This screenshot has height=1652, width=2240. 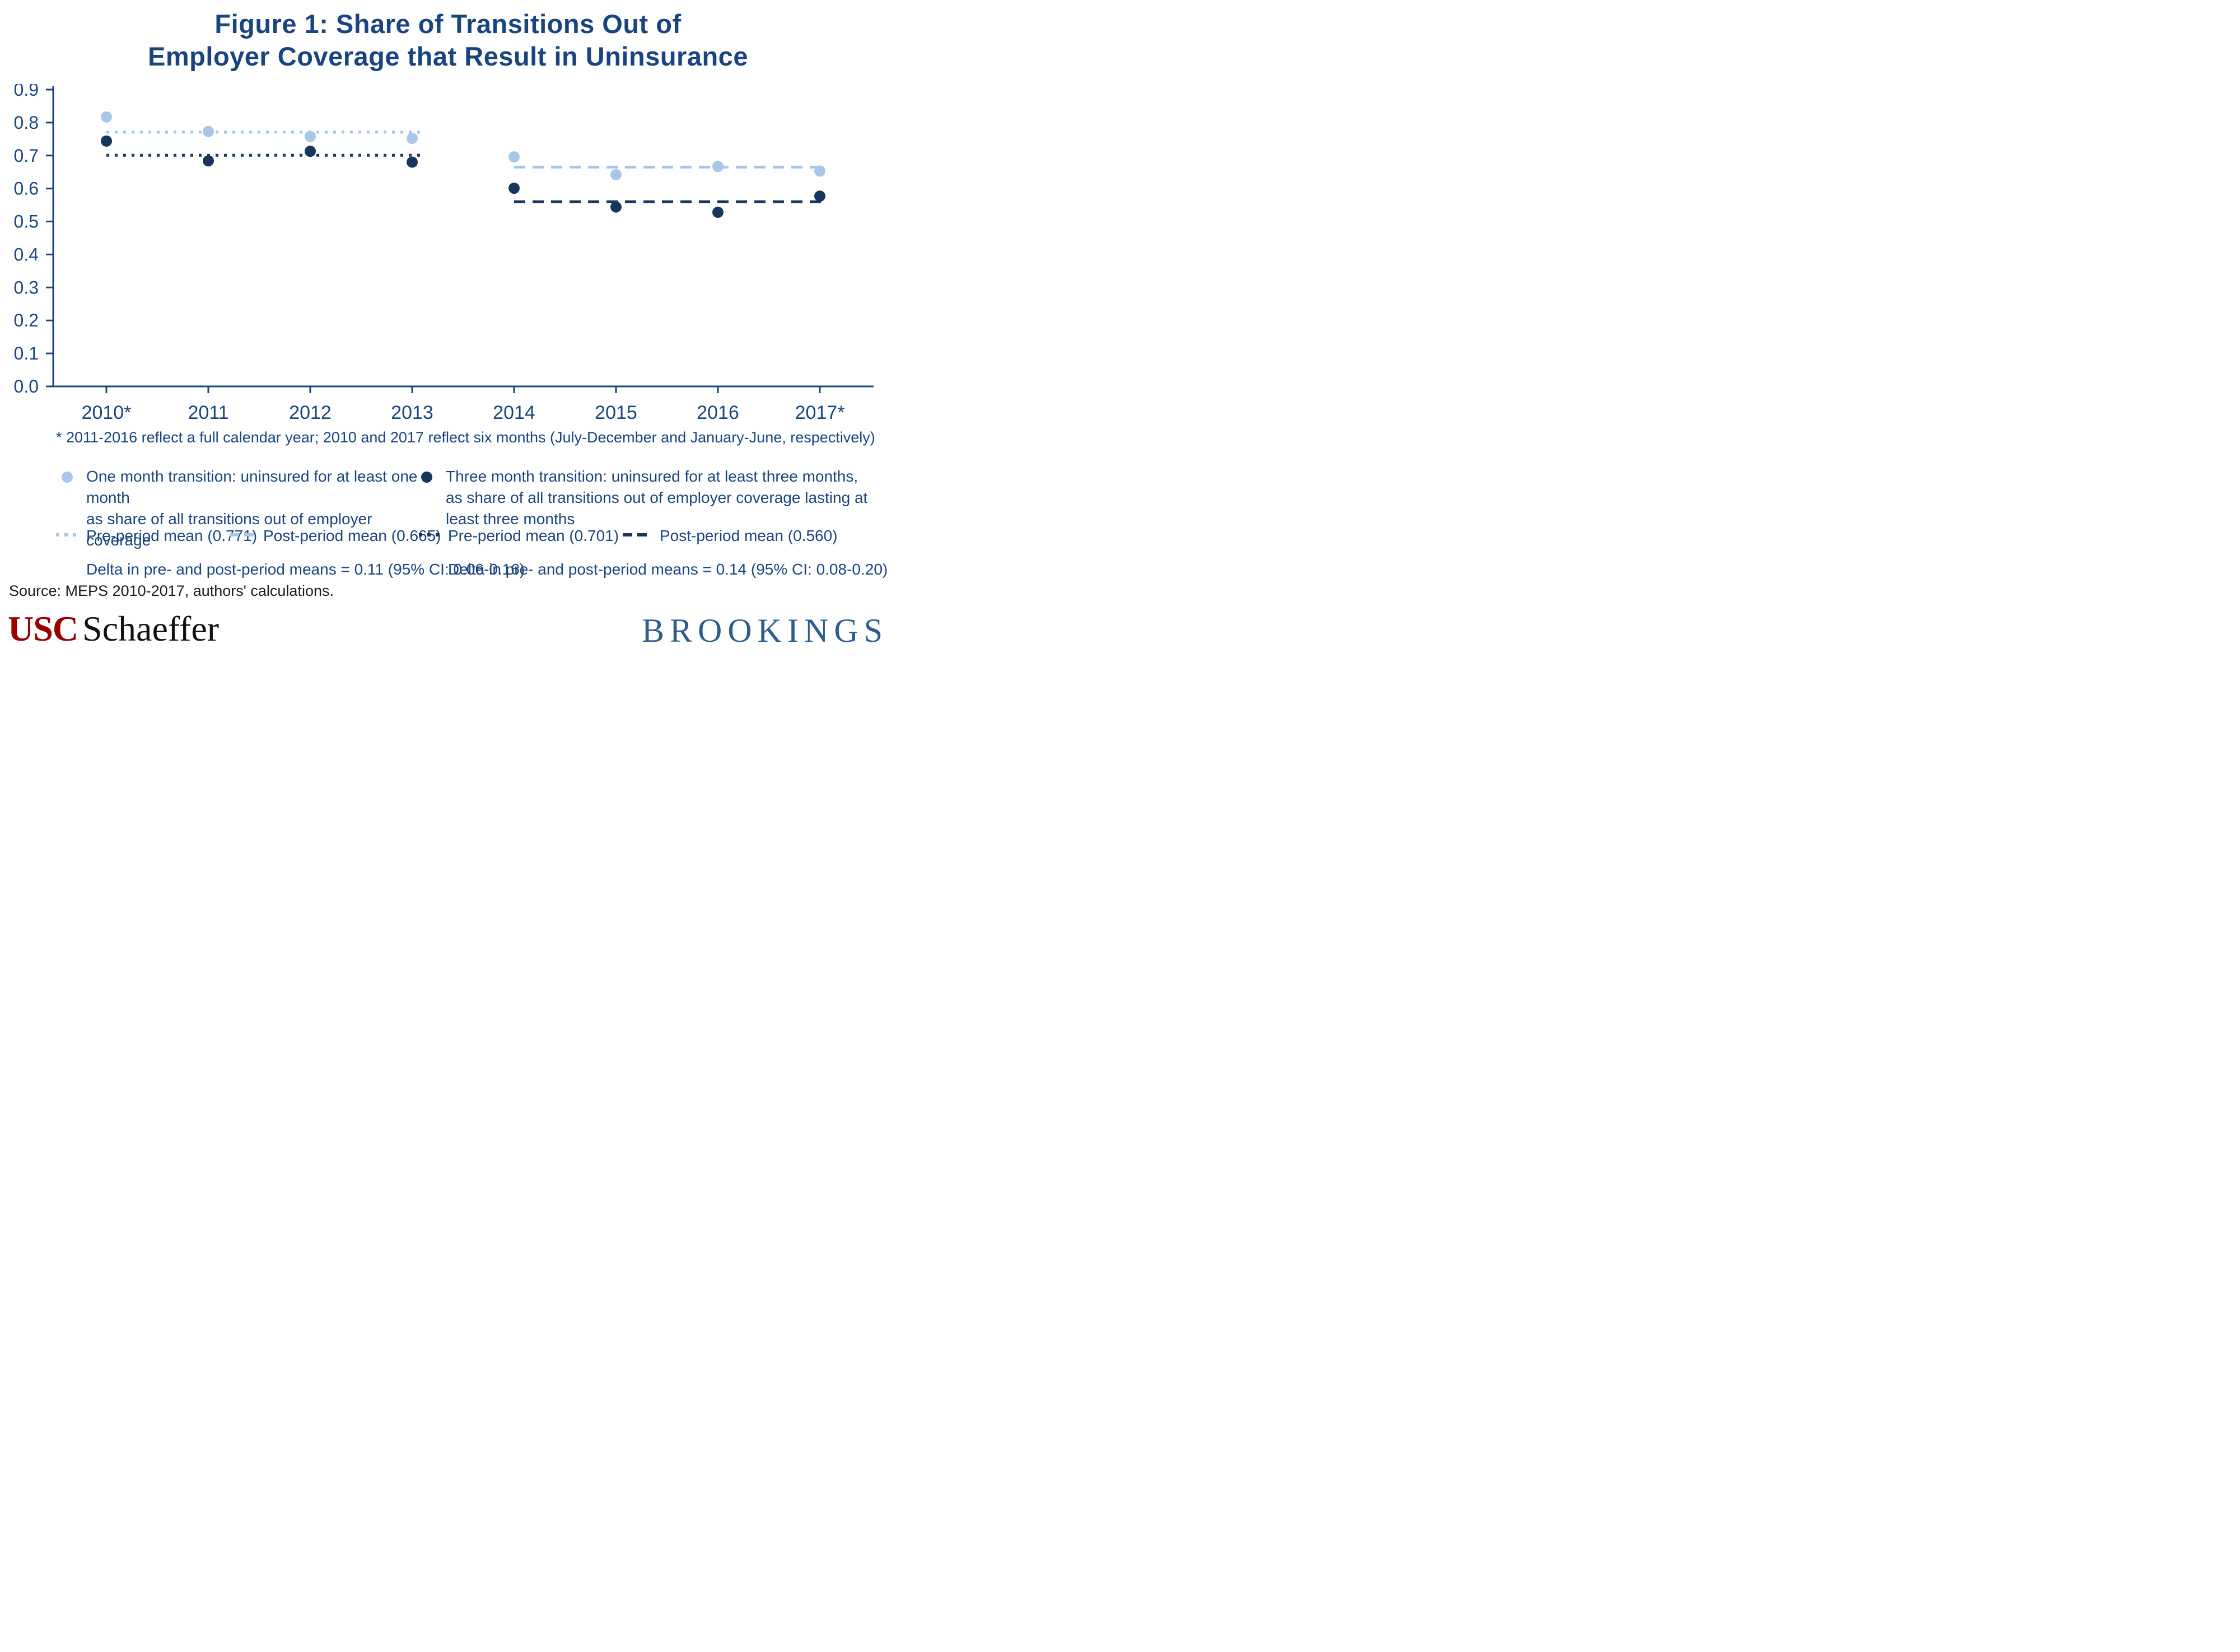 What do you see at coordinates (448, 24) in the screenshot?
I see `title-line-1: Figure 1: Share of Transitions Out of` at bounding box center [448, 24].